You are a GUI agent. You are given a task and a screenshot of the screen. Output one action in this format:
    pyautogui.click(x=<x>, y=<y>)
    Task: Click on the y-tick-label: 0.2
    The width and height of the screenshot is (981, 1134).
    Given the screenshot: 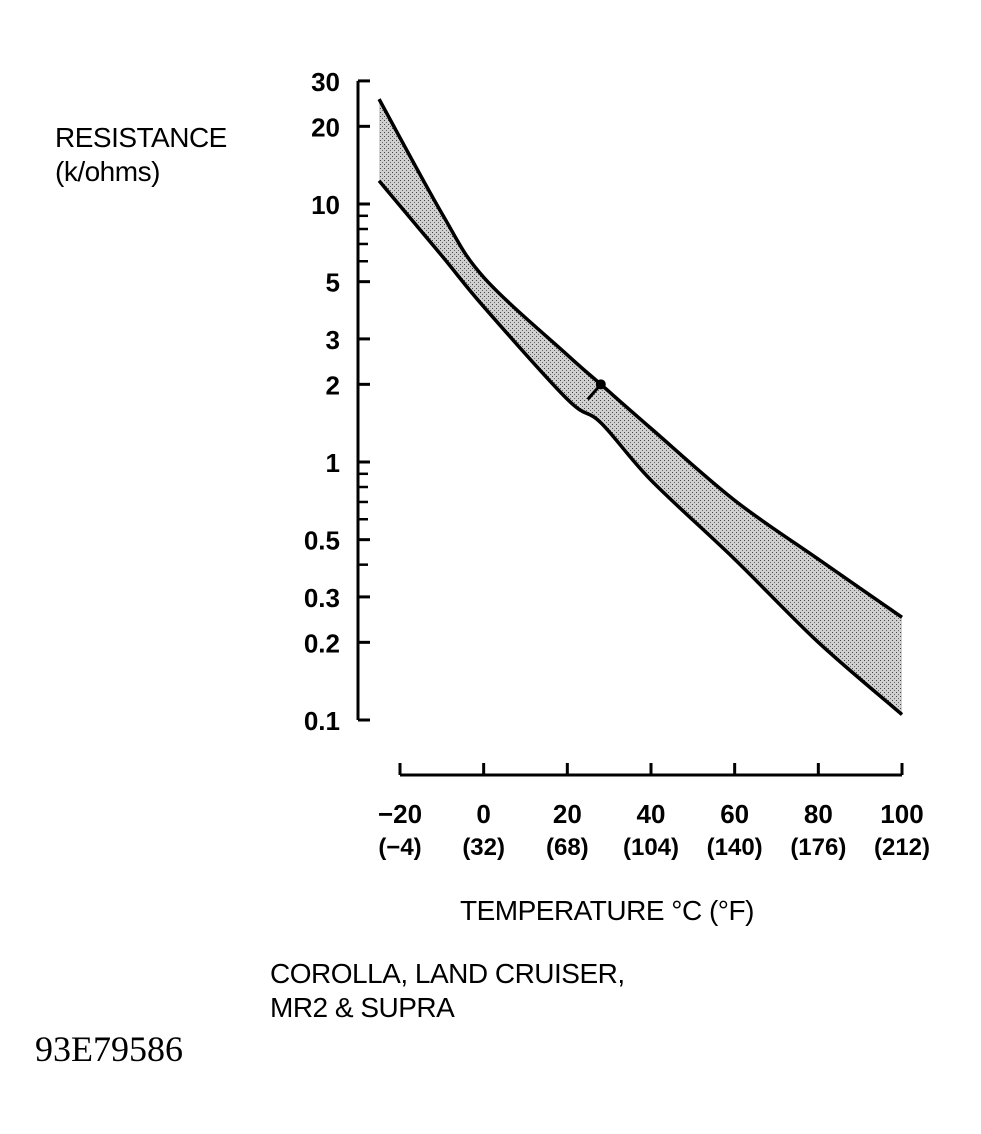 What is the action you would take?
    pyautogui.click(x=322, y=643)
    